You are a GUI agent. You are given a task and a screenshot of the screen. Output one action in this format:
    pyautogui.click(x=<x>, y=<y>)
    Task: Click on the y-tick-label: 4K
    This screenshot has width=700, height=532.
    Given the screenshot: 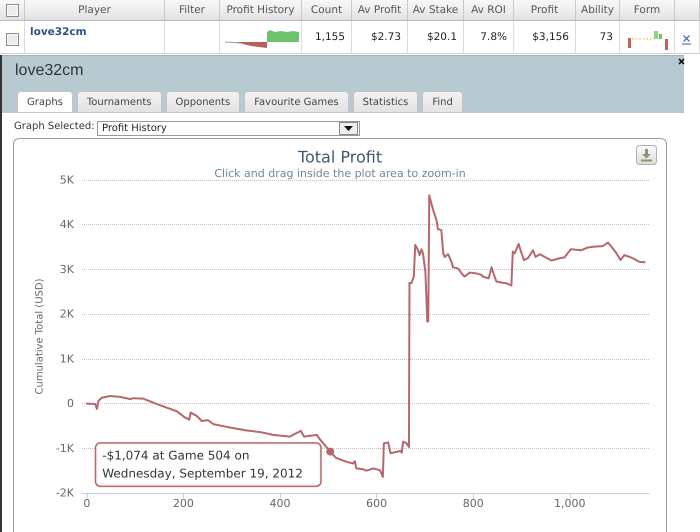 What is the action you would take?
    pyautogui.click(x=67, y=225)
    